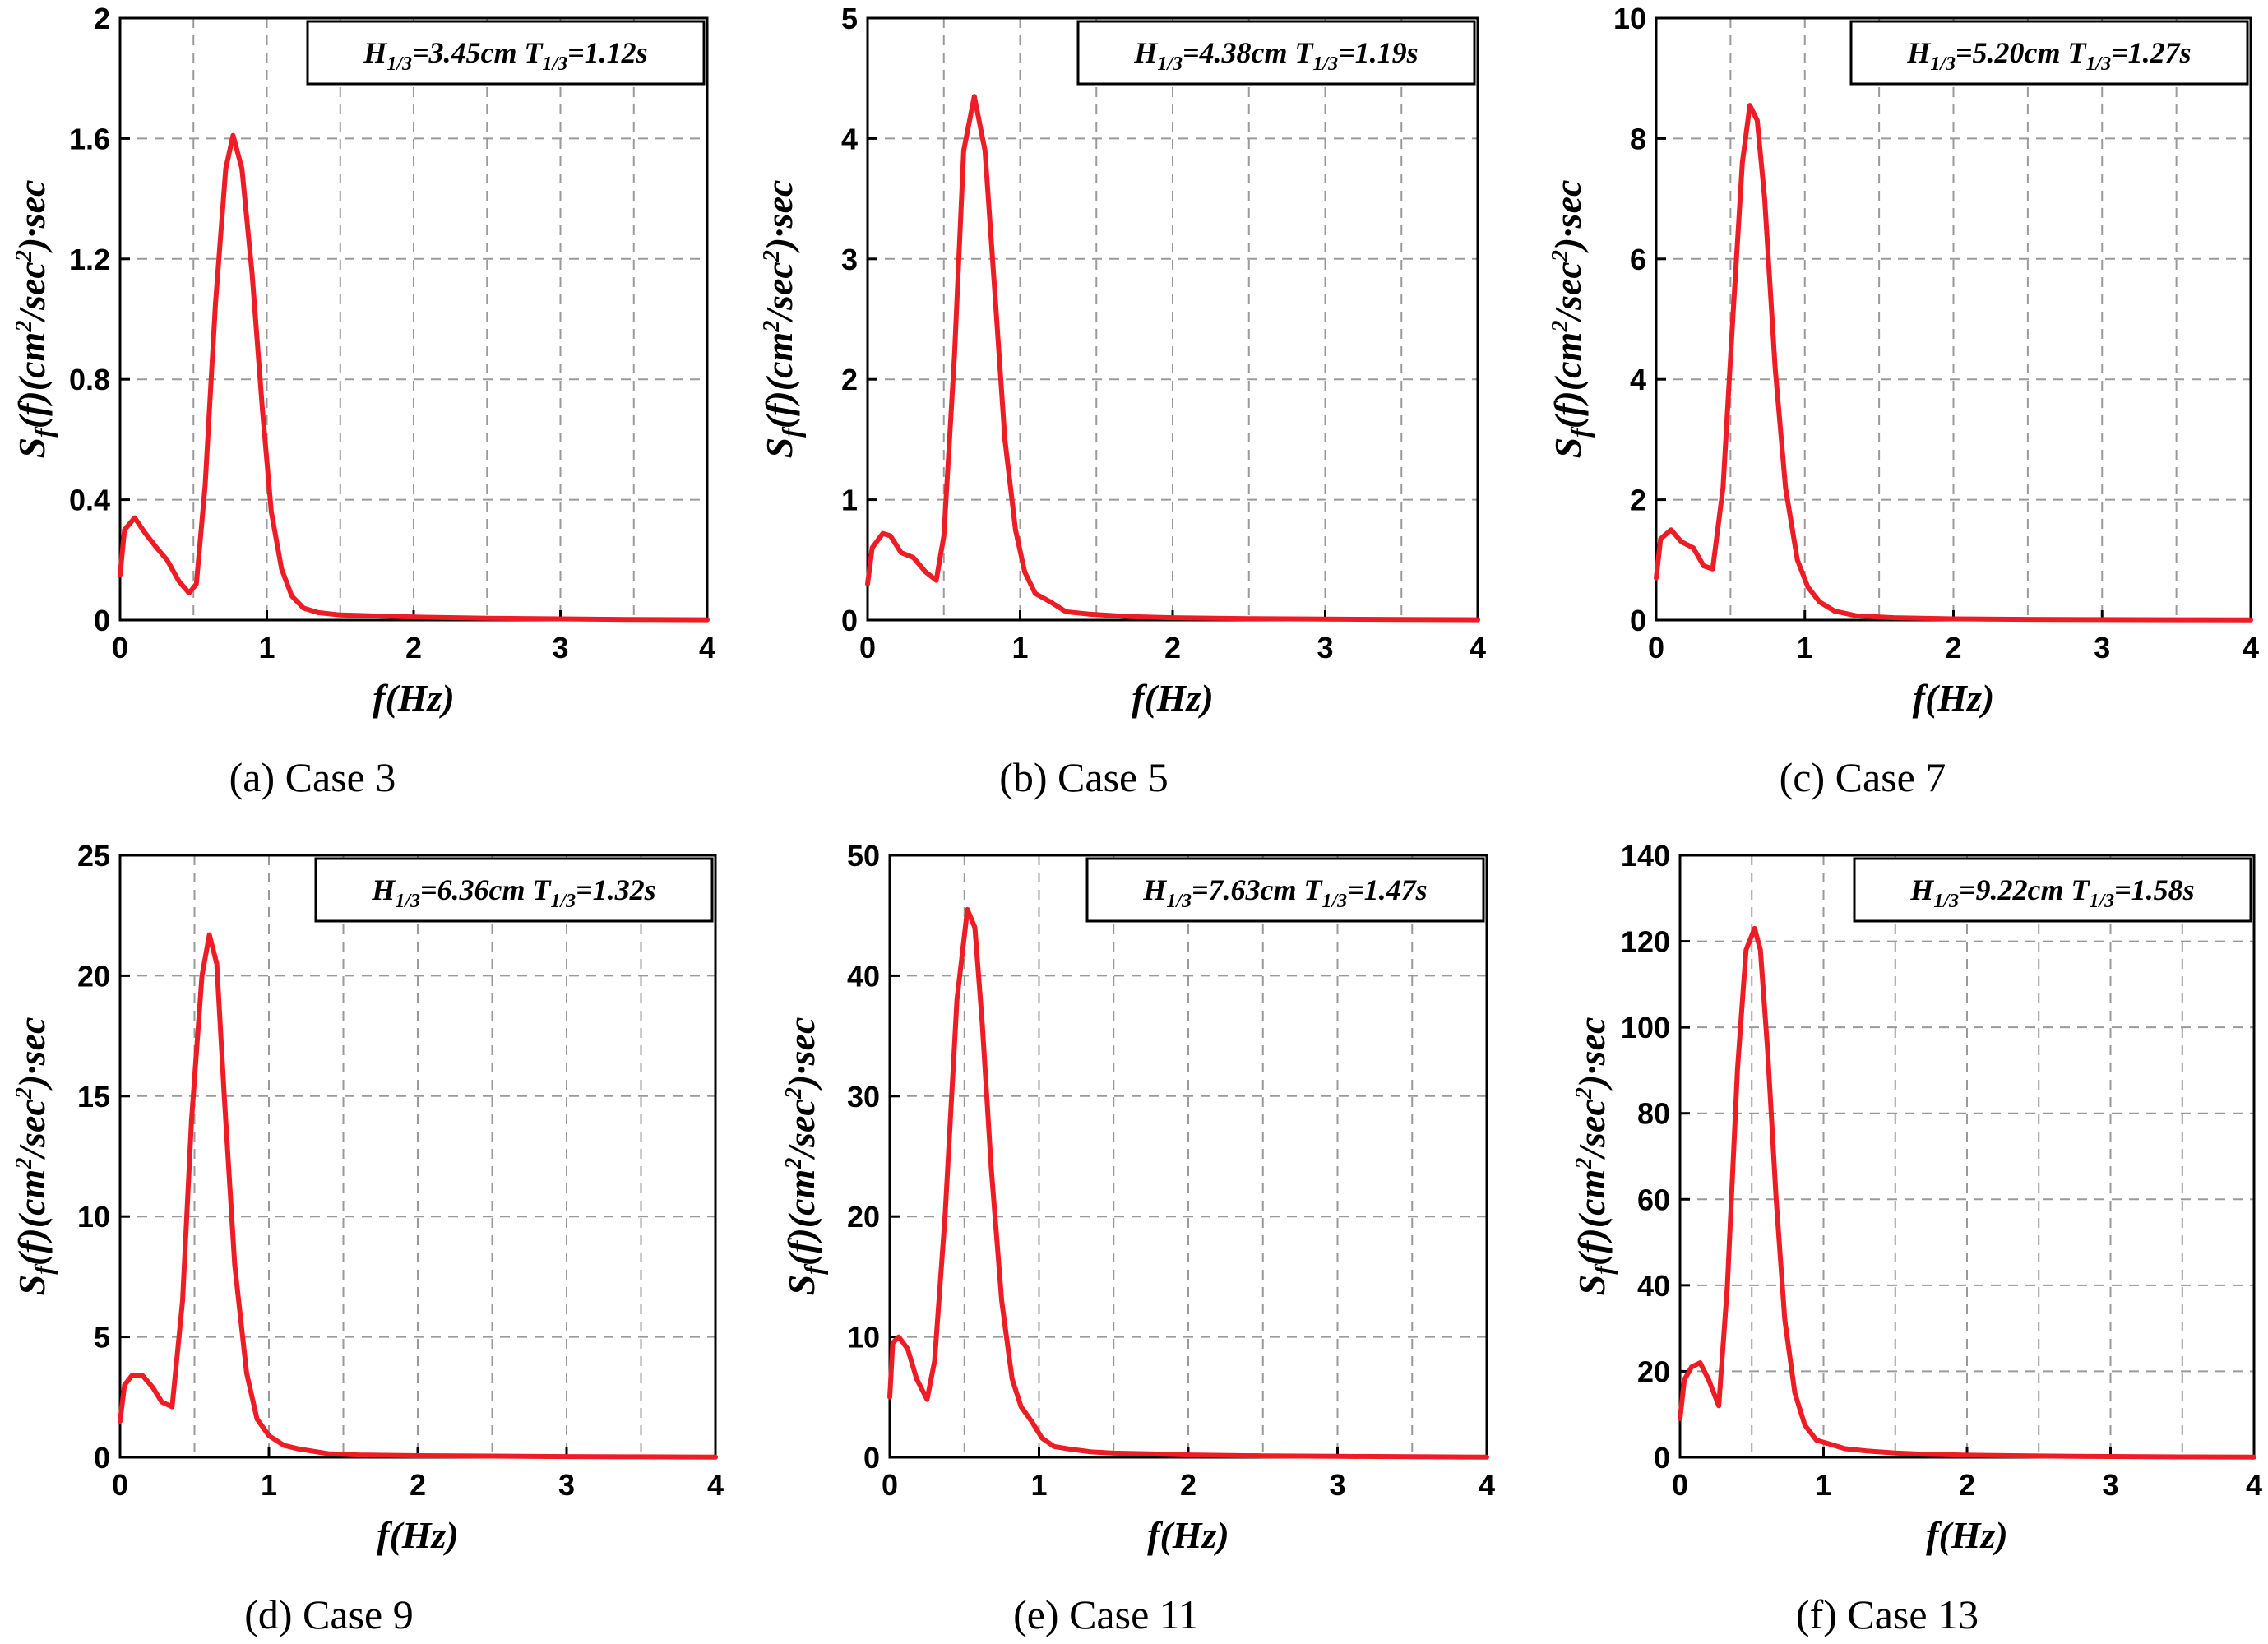 This screenshot has width=2268, height=1644. I want to click on y-tick-label: 0.8, so click(90, 380).